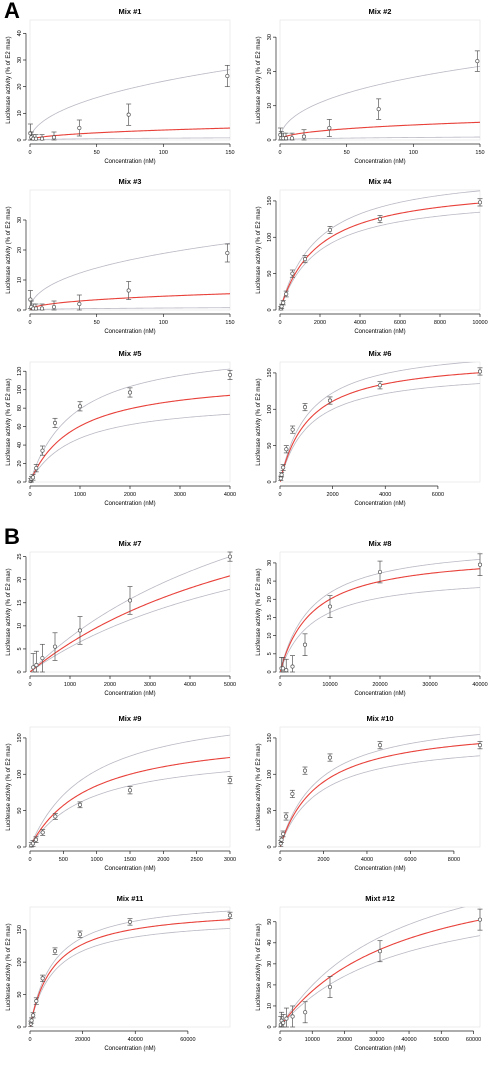 The width and height of the screenshot is (491, 1088). Describe the element at coordinates (12, 536) in the screenshot. I see `panel-letter-b: B` at that location.